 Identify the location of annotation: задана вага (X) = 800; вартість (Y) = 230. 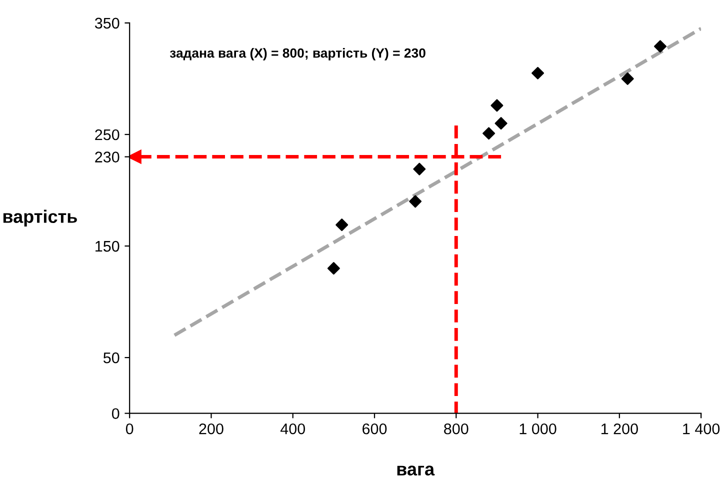
(298, 54).